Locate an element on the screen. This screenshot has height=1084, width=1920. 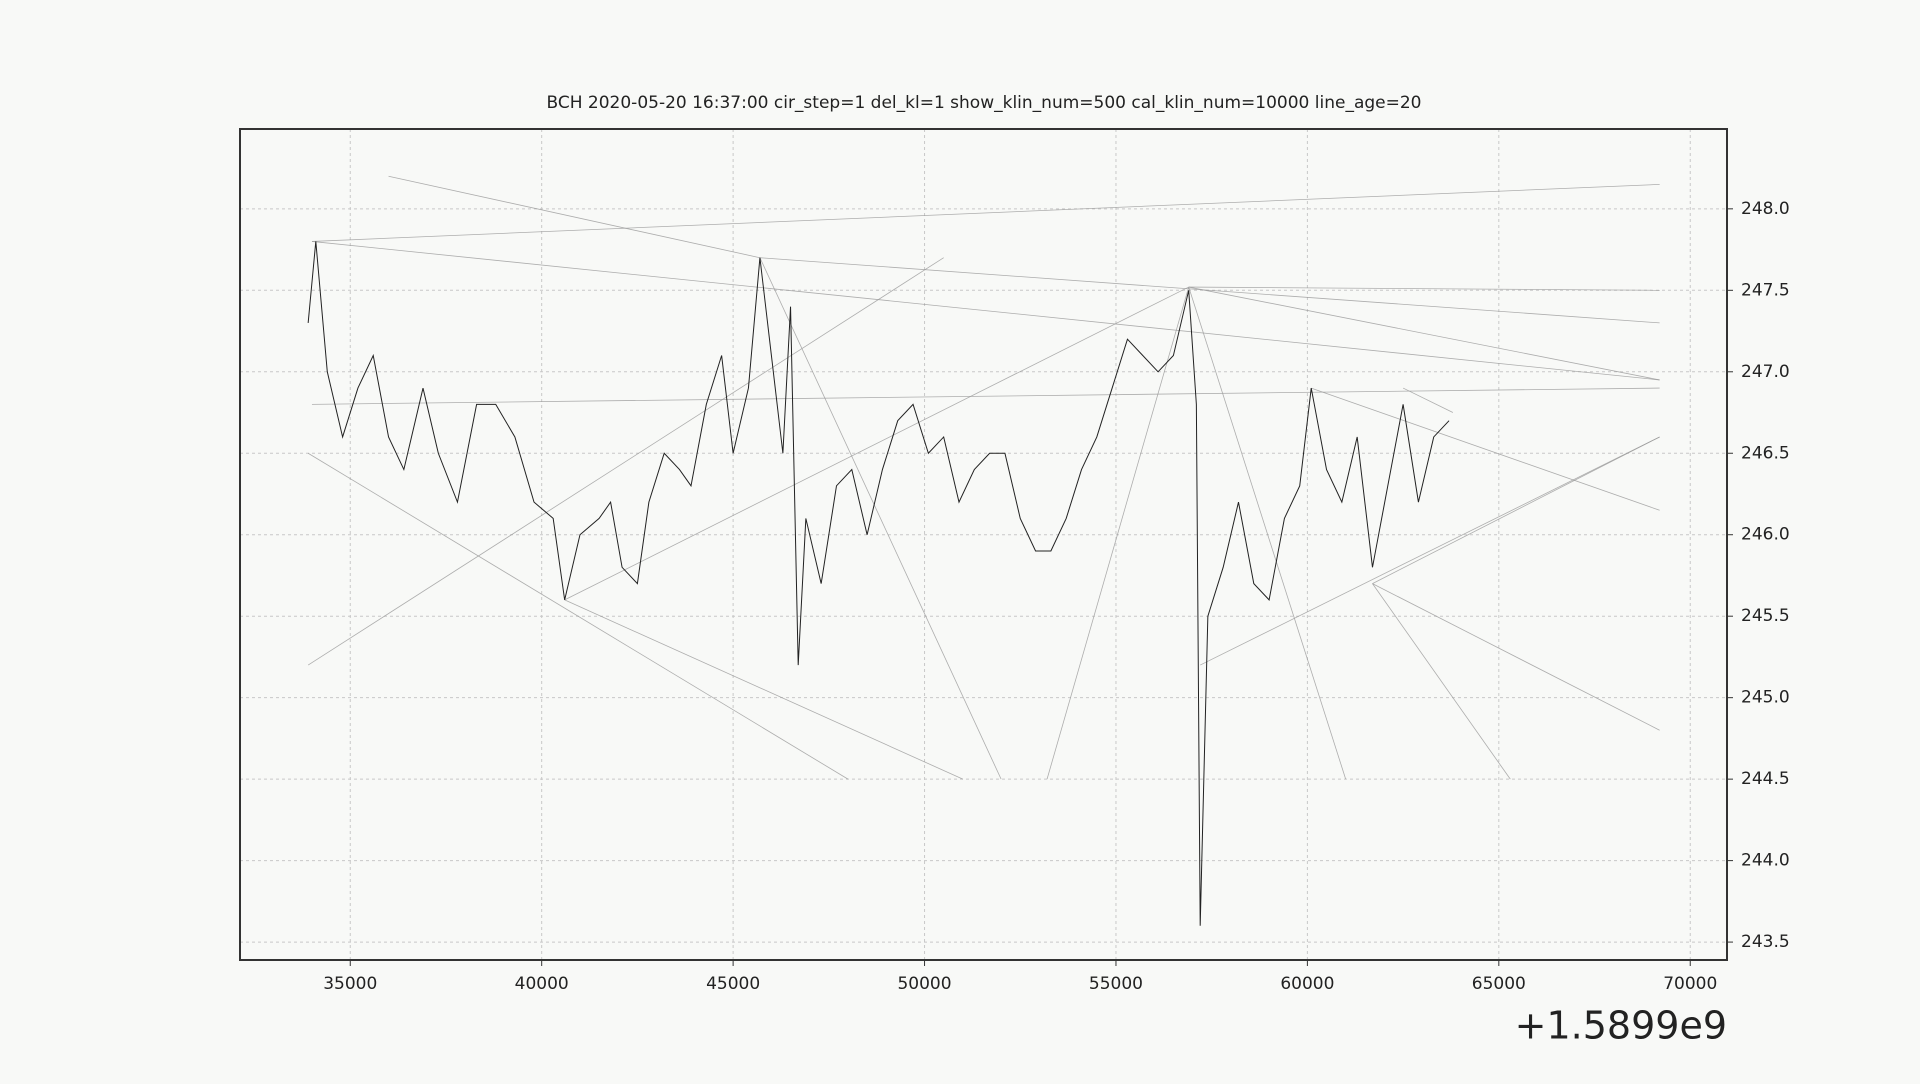
x-tick-label: 55000 is located at coordinates (1116, 984).